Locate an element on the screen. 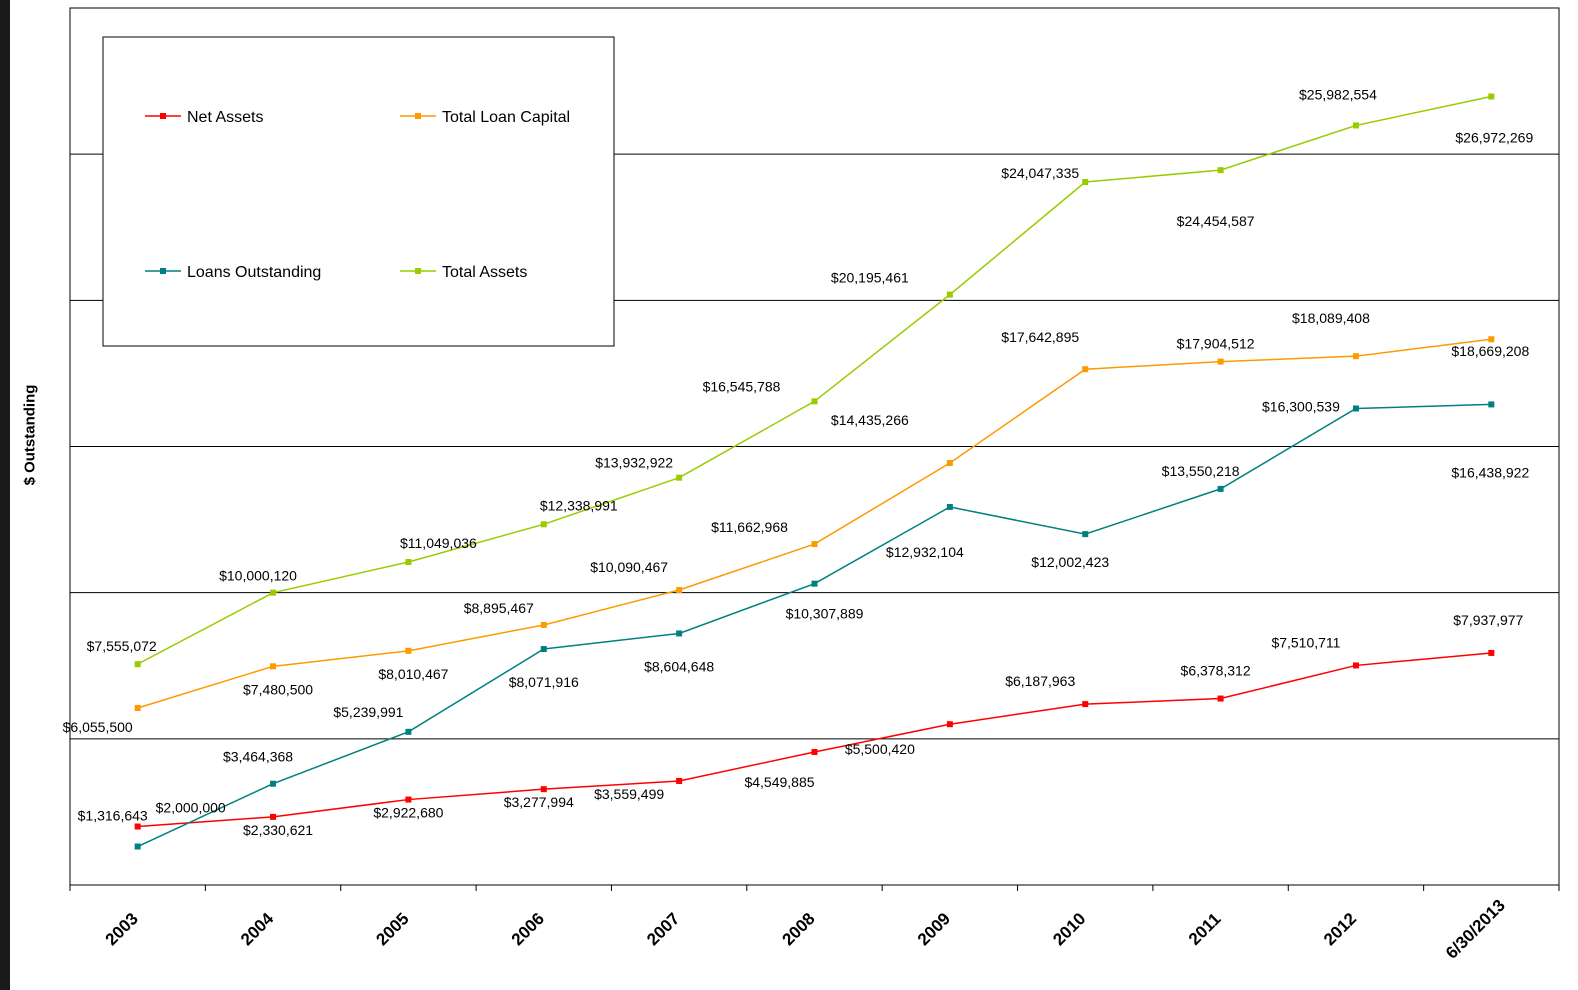 Image resolution: width=1578 pixels, height=990 pixels. data-label: $26,972,269 is located at coordinates (1494, 138).